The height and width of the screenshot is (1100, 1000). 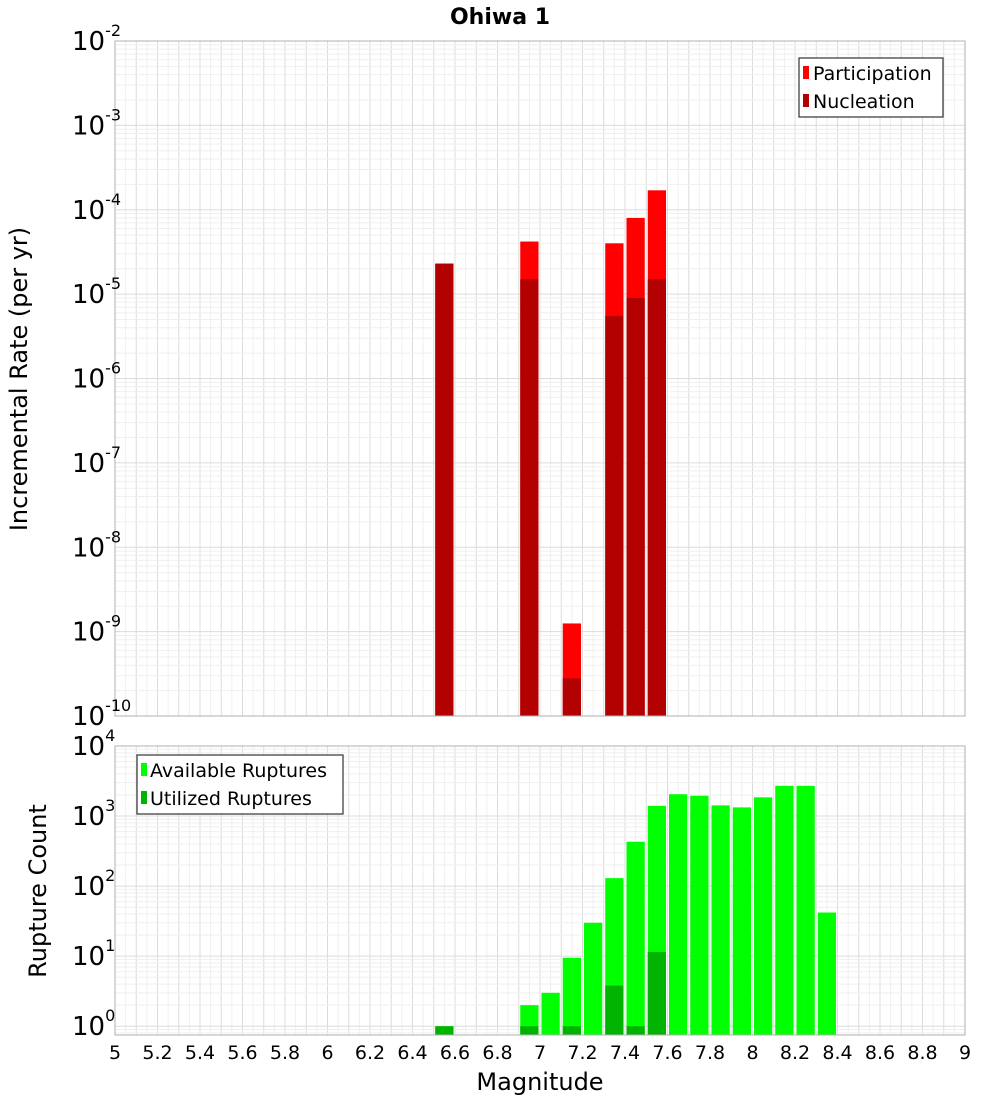 I want to click on bottom-y-axis-label: Rupture Count, so click(x=38, y=891).